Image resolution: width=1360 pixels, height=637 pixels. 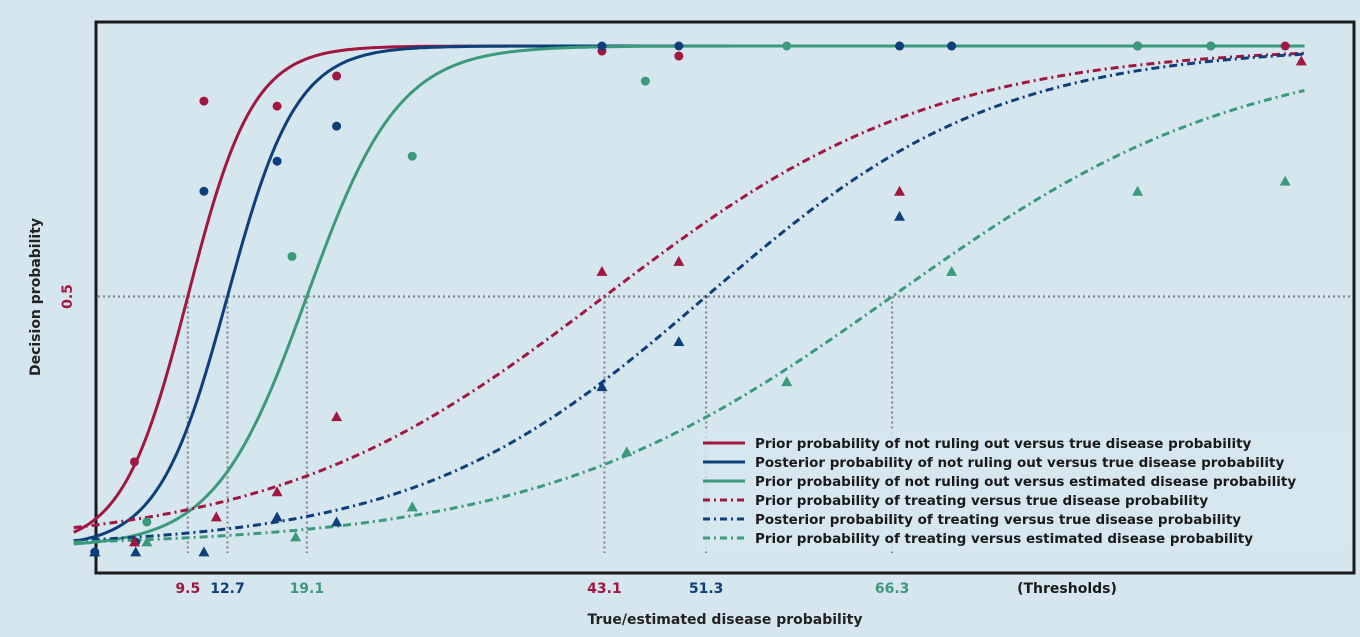 I want to click on threshold-label-43.1: 43.1, so click(x=604, y=589).